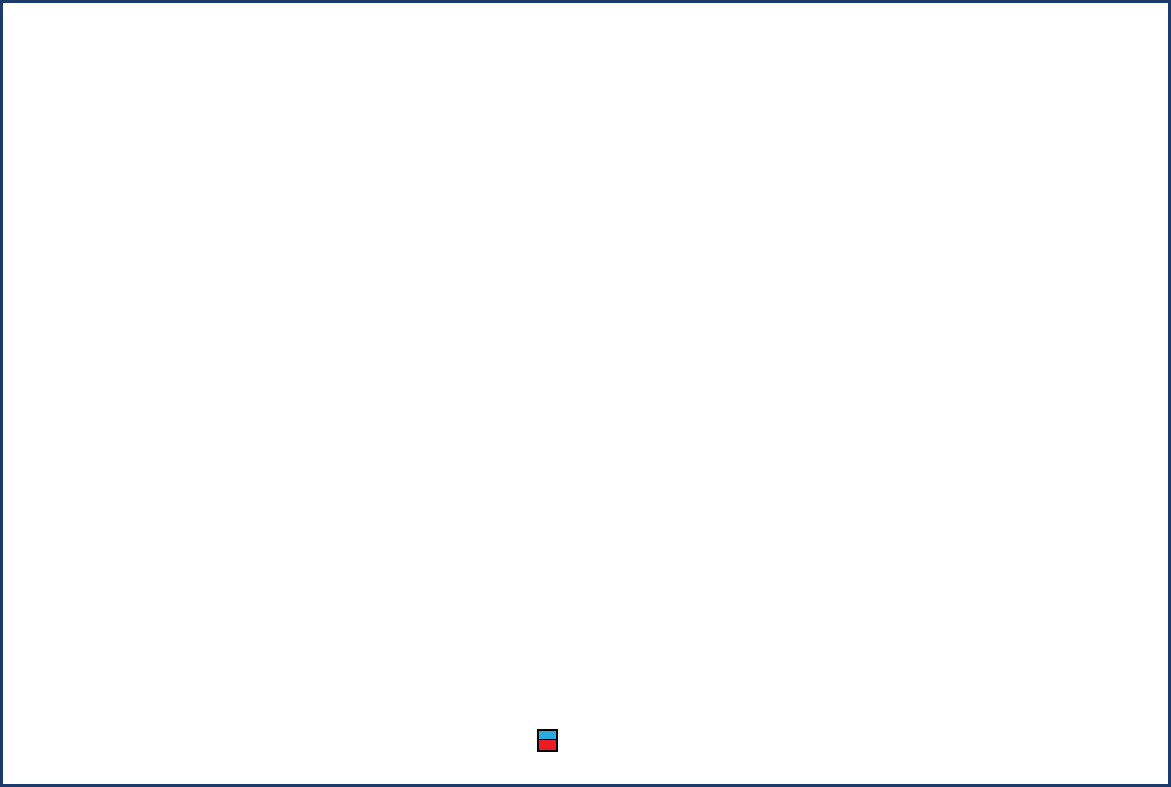 Image resolution: width=1171 pixels, height=787 pixels. Describe the element at coordinates (547, 745) in the screenshot. I see `gdp-negative-swatch` at that location.